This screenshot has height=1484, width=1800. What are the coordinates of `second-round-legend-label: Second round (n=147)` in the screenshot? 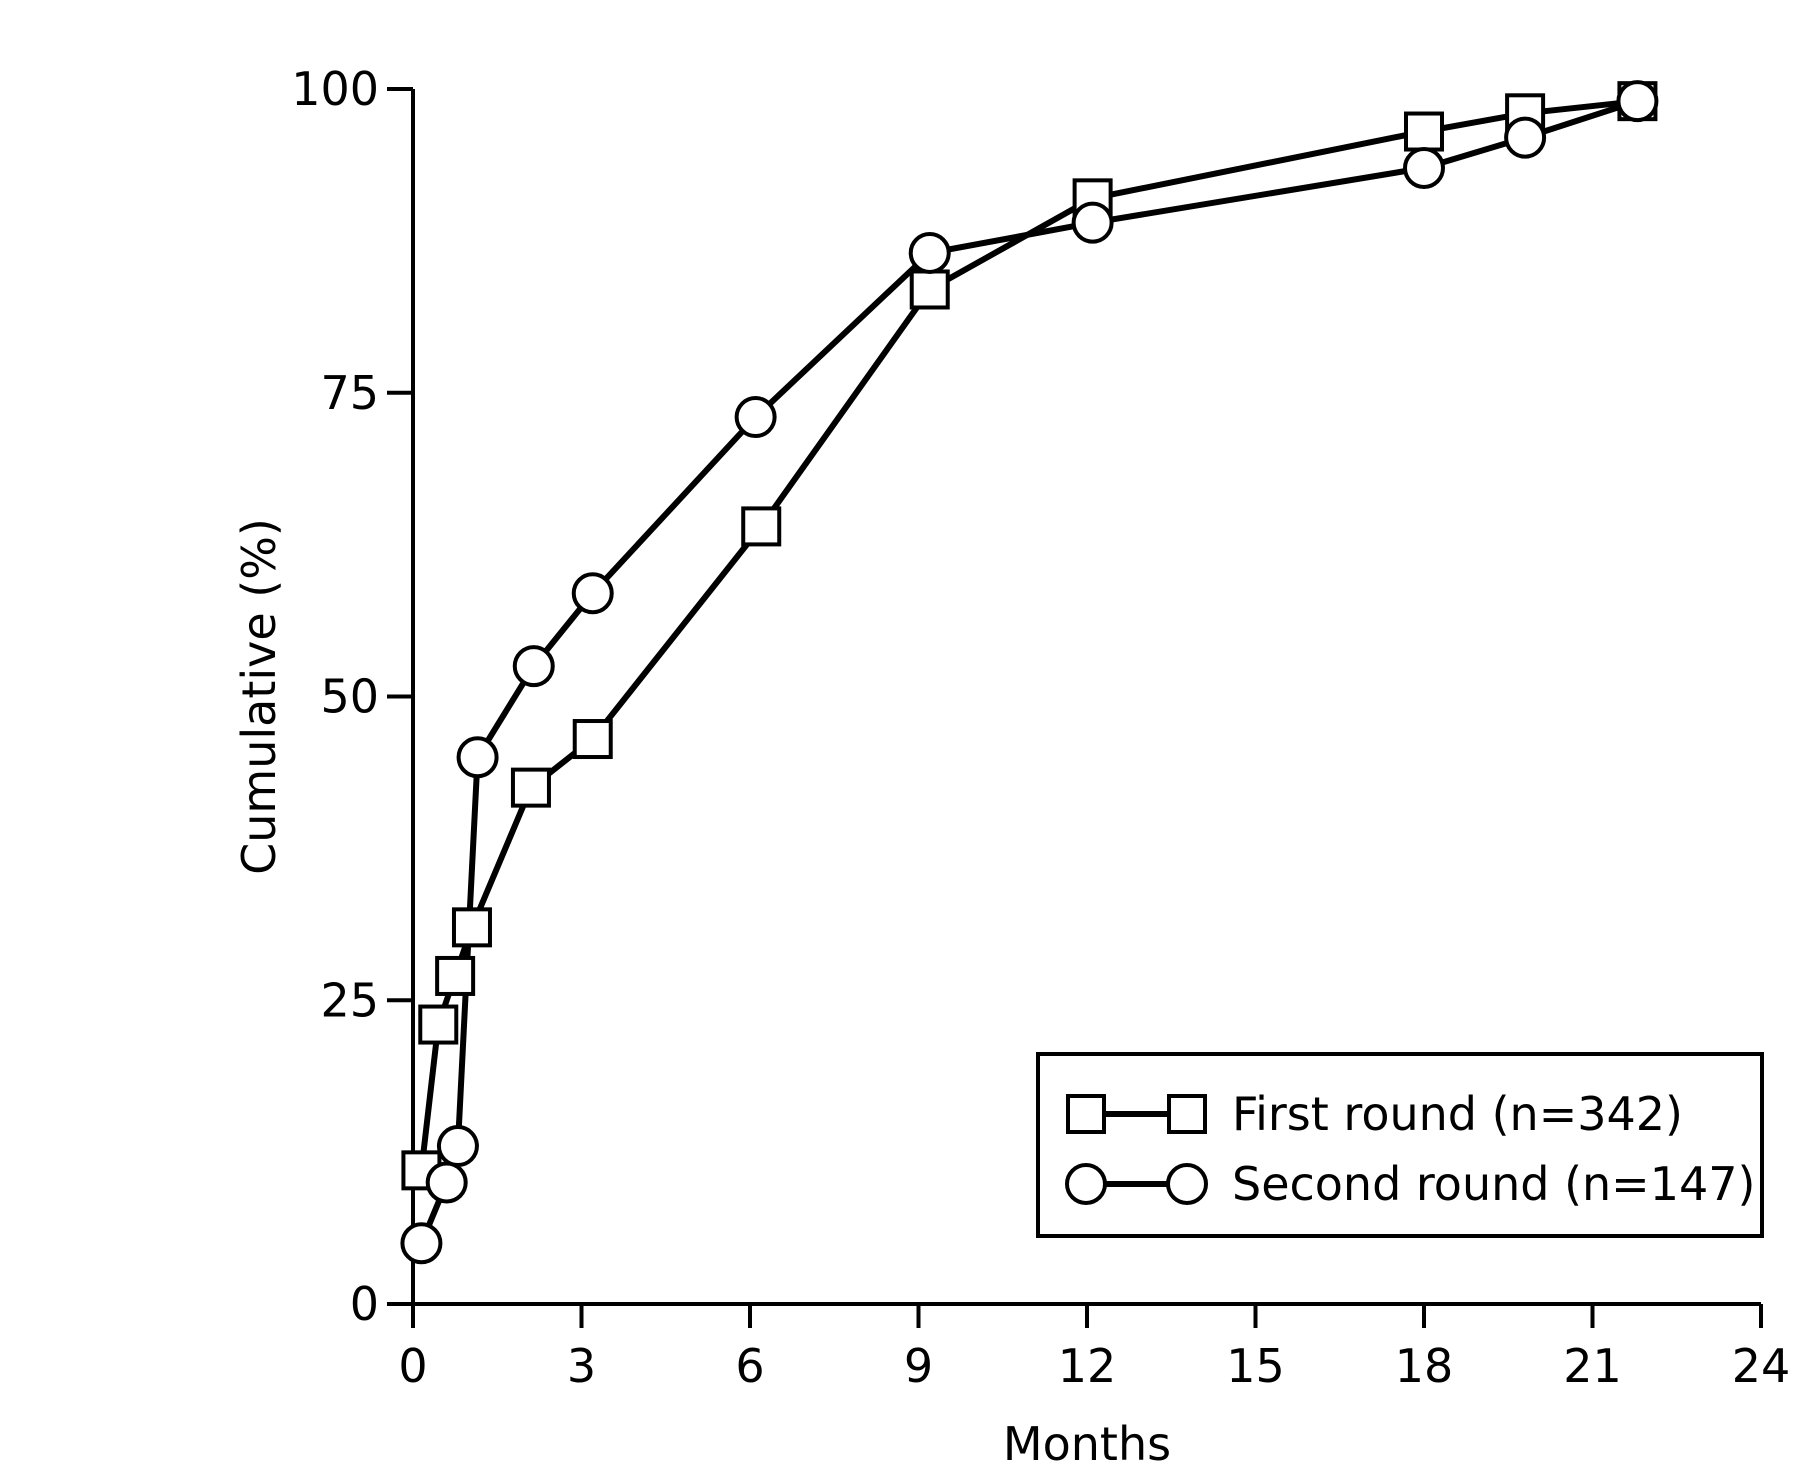 It's located at (1493, 1184).